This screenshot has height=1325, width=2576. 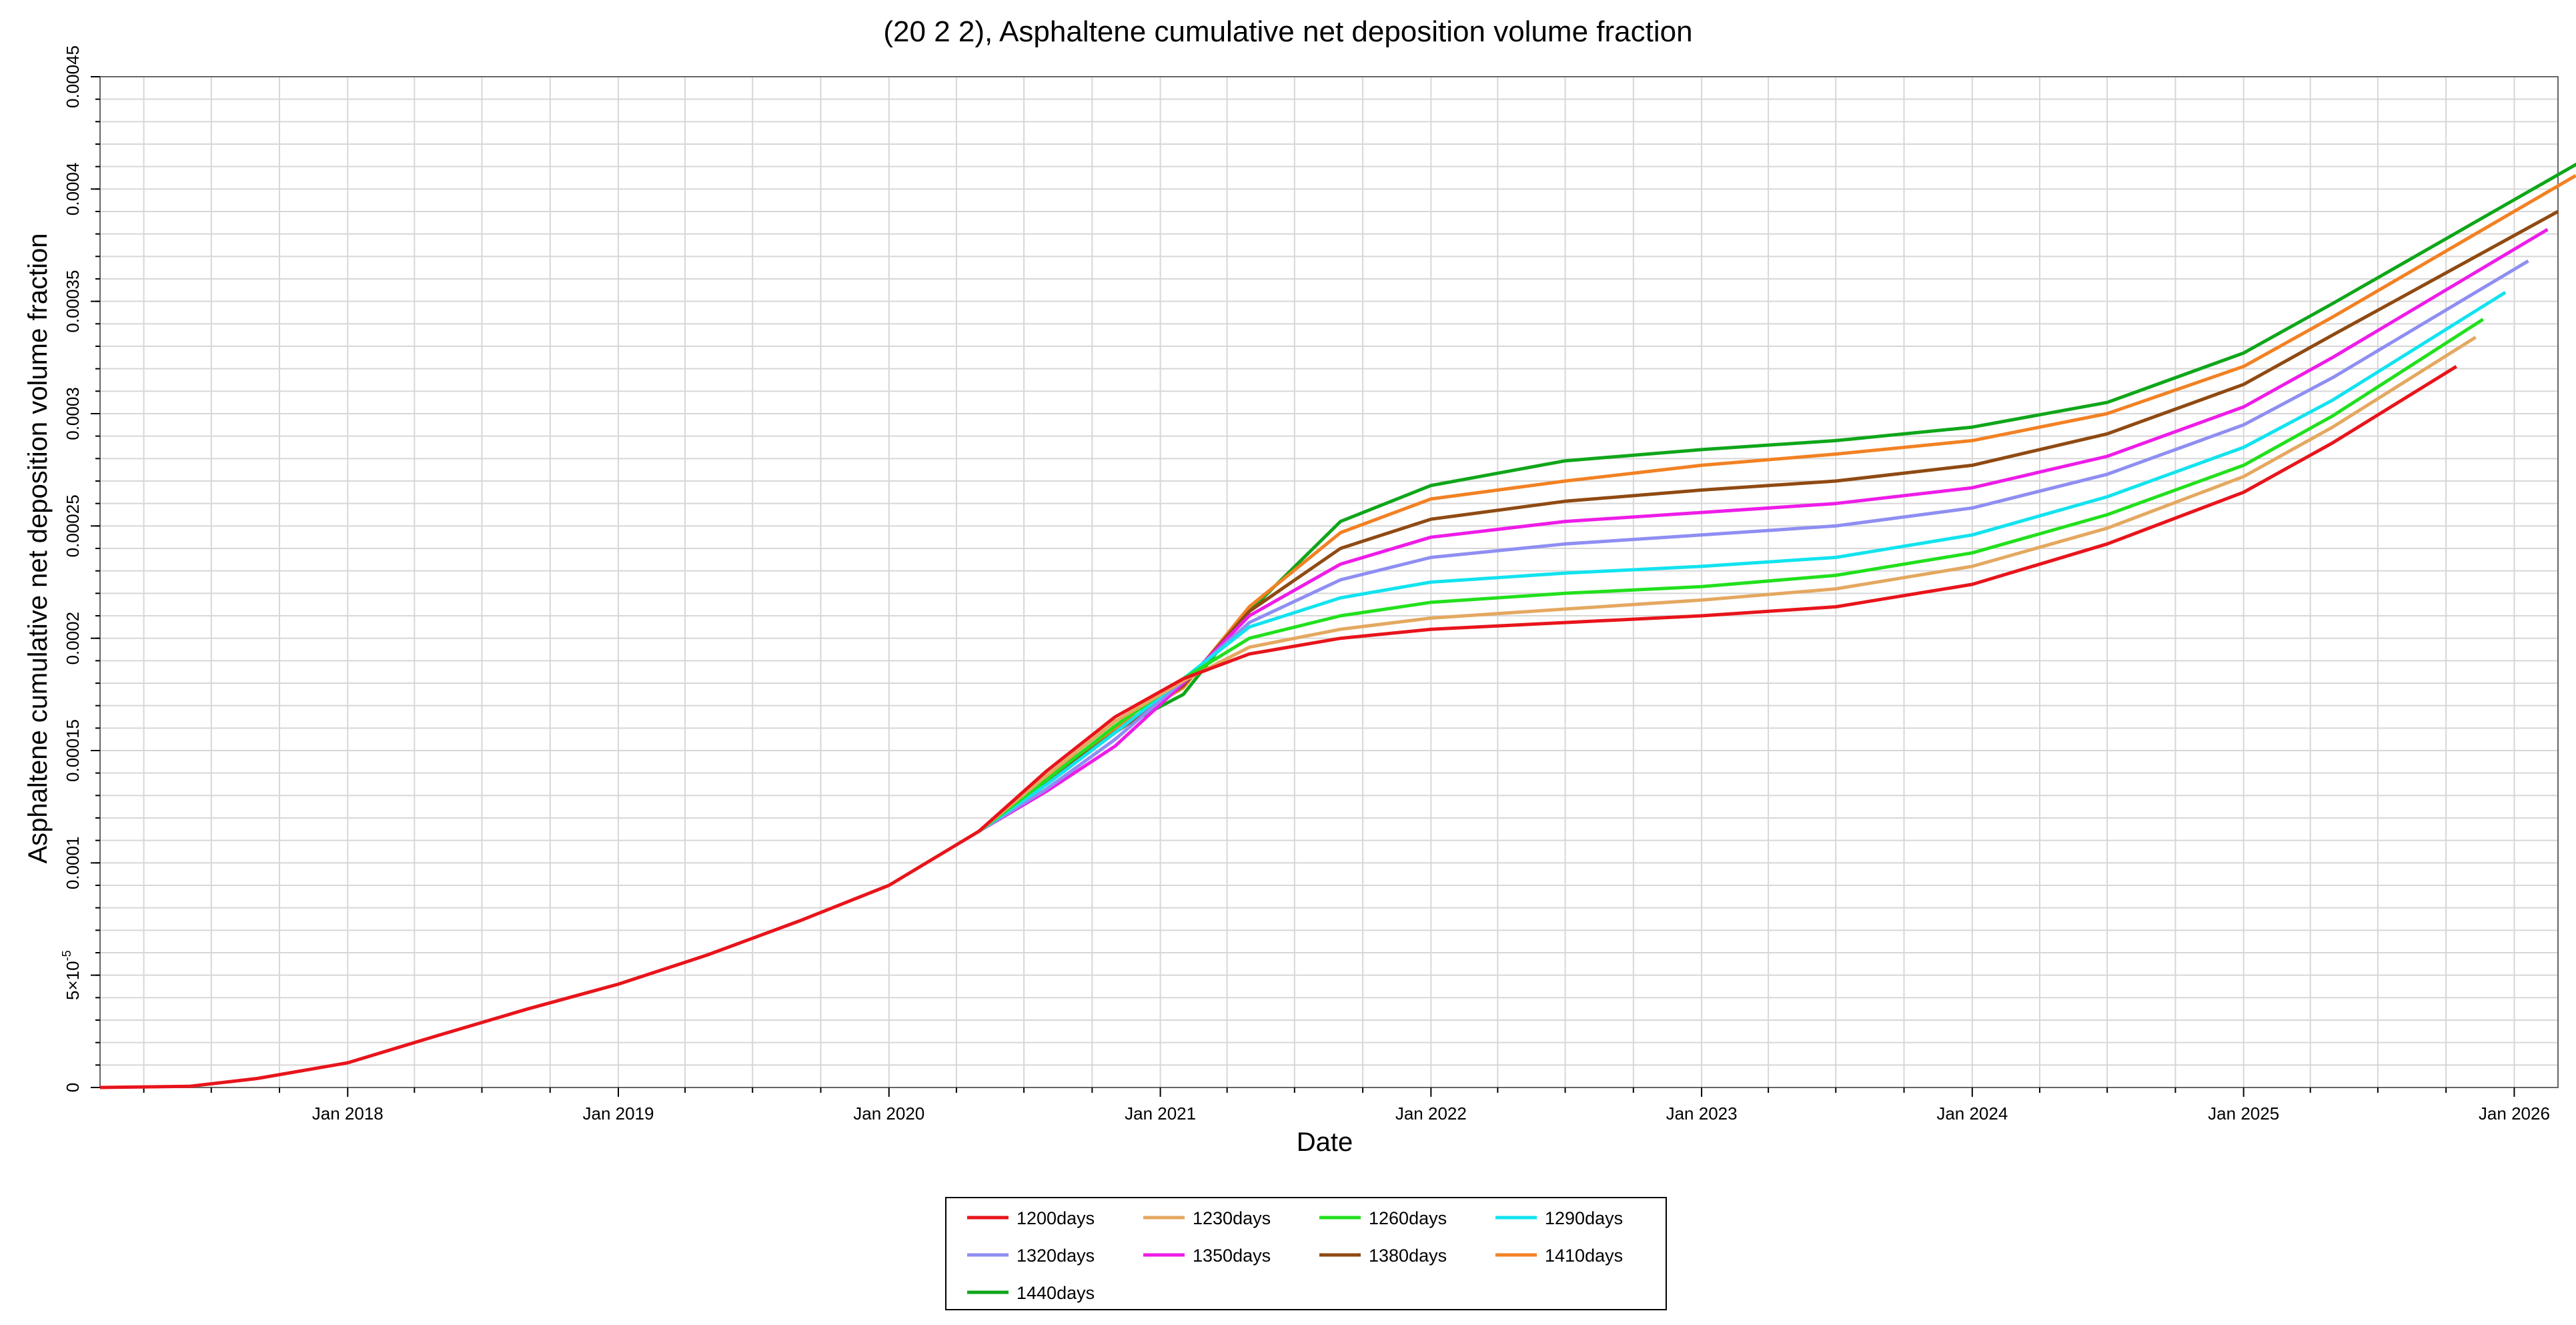 What do you see at coordinates (1160, 1113) in the screenshot?
I see `x-tick-label: Jan 2021` at bounding box center [1160, 1113].